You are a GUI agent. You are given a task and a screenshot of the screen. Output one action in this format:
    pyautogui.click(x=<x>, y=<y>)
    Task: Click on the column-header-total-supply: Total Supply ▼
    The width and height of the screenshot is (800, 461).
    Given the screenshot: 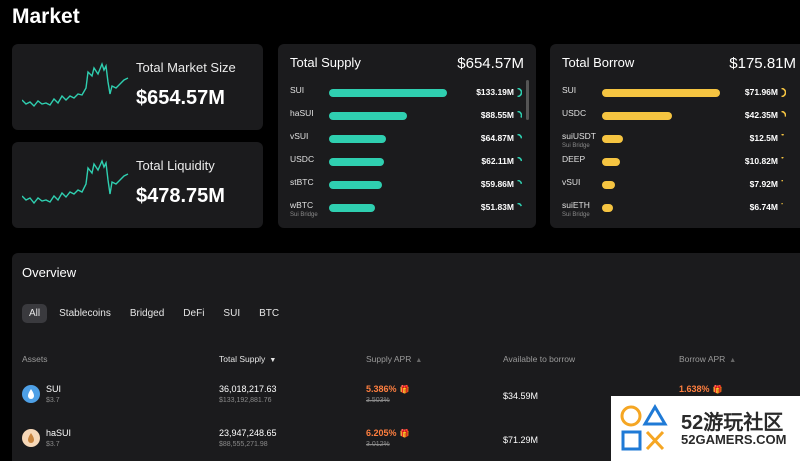 What is the action you would take?
    pyautogui.click(x=247, y=359)
    